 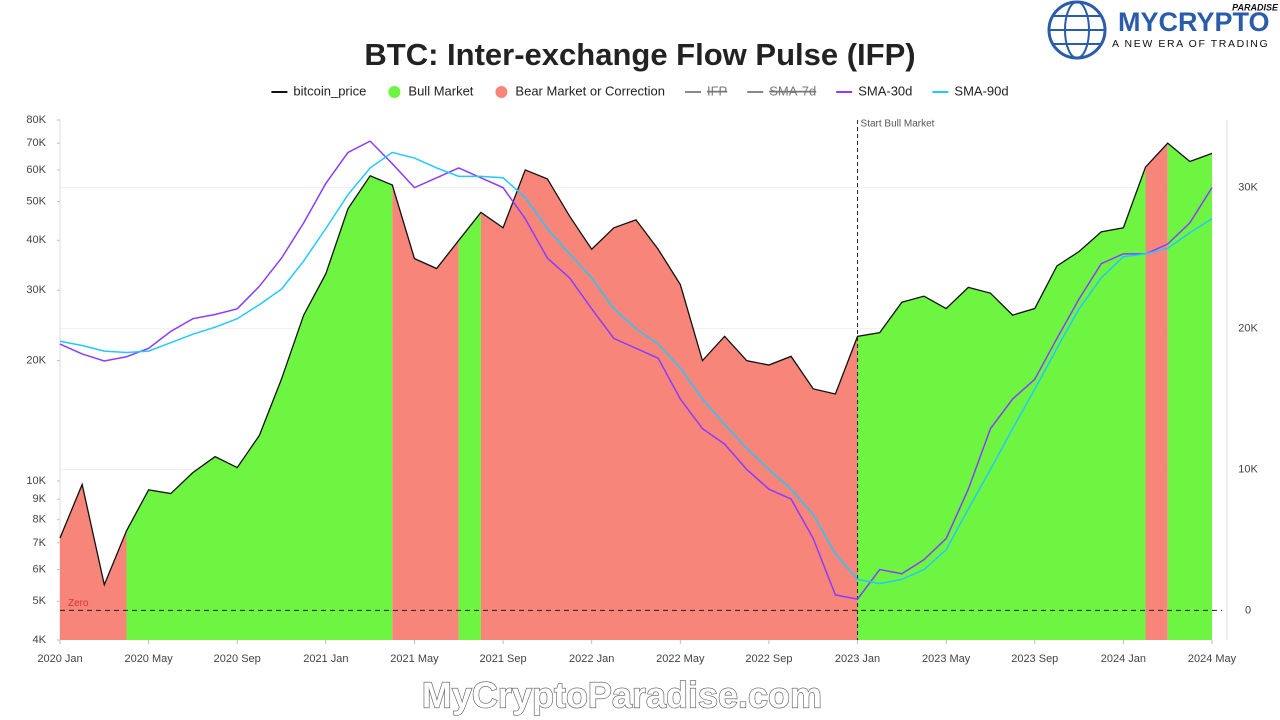 What do you see at coordinates (36, 481) in the screenshot?
I see `y-tick-label: 10K` at bounding box center [36, 481].